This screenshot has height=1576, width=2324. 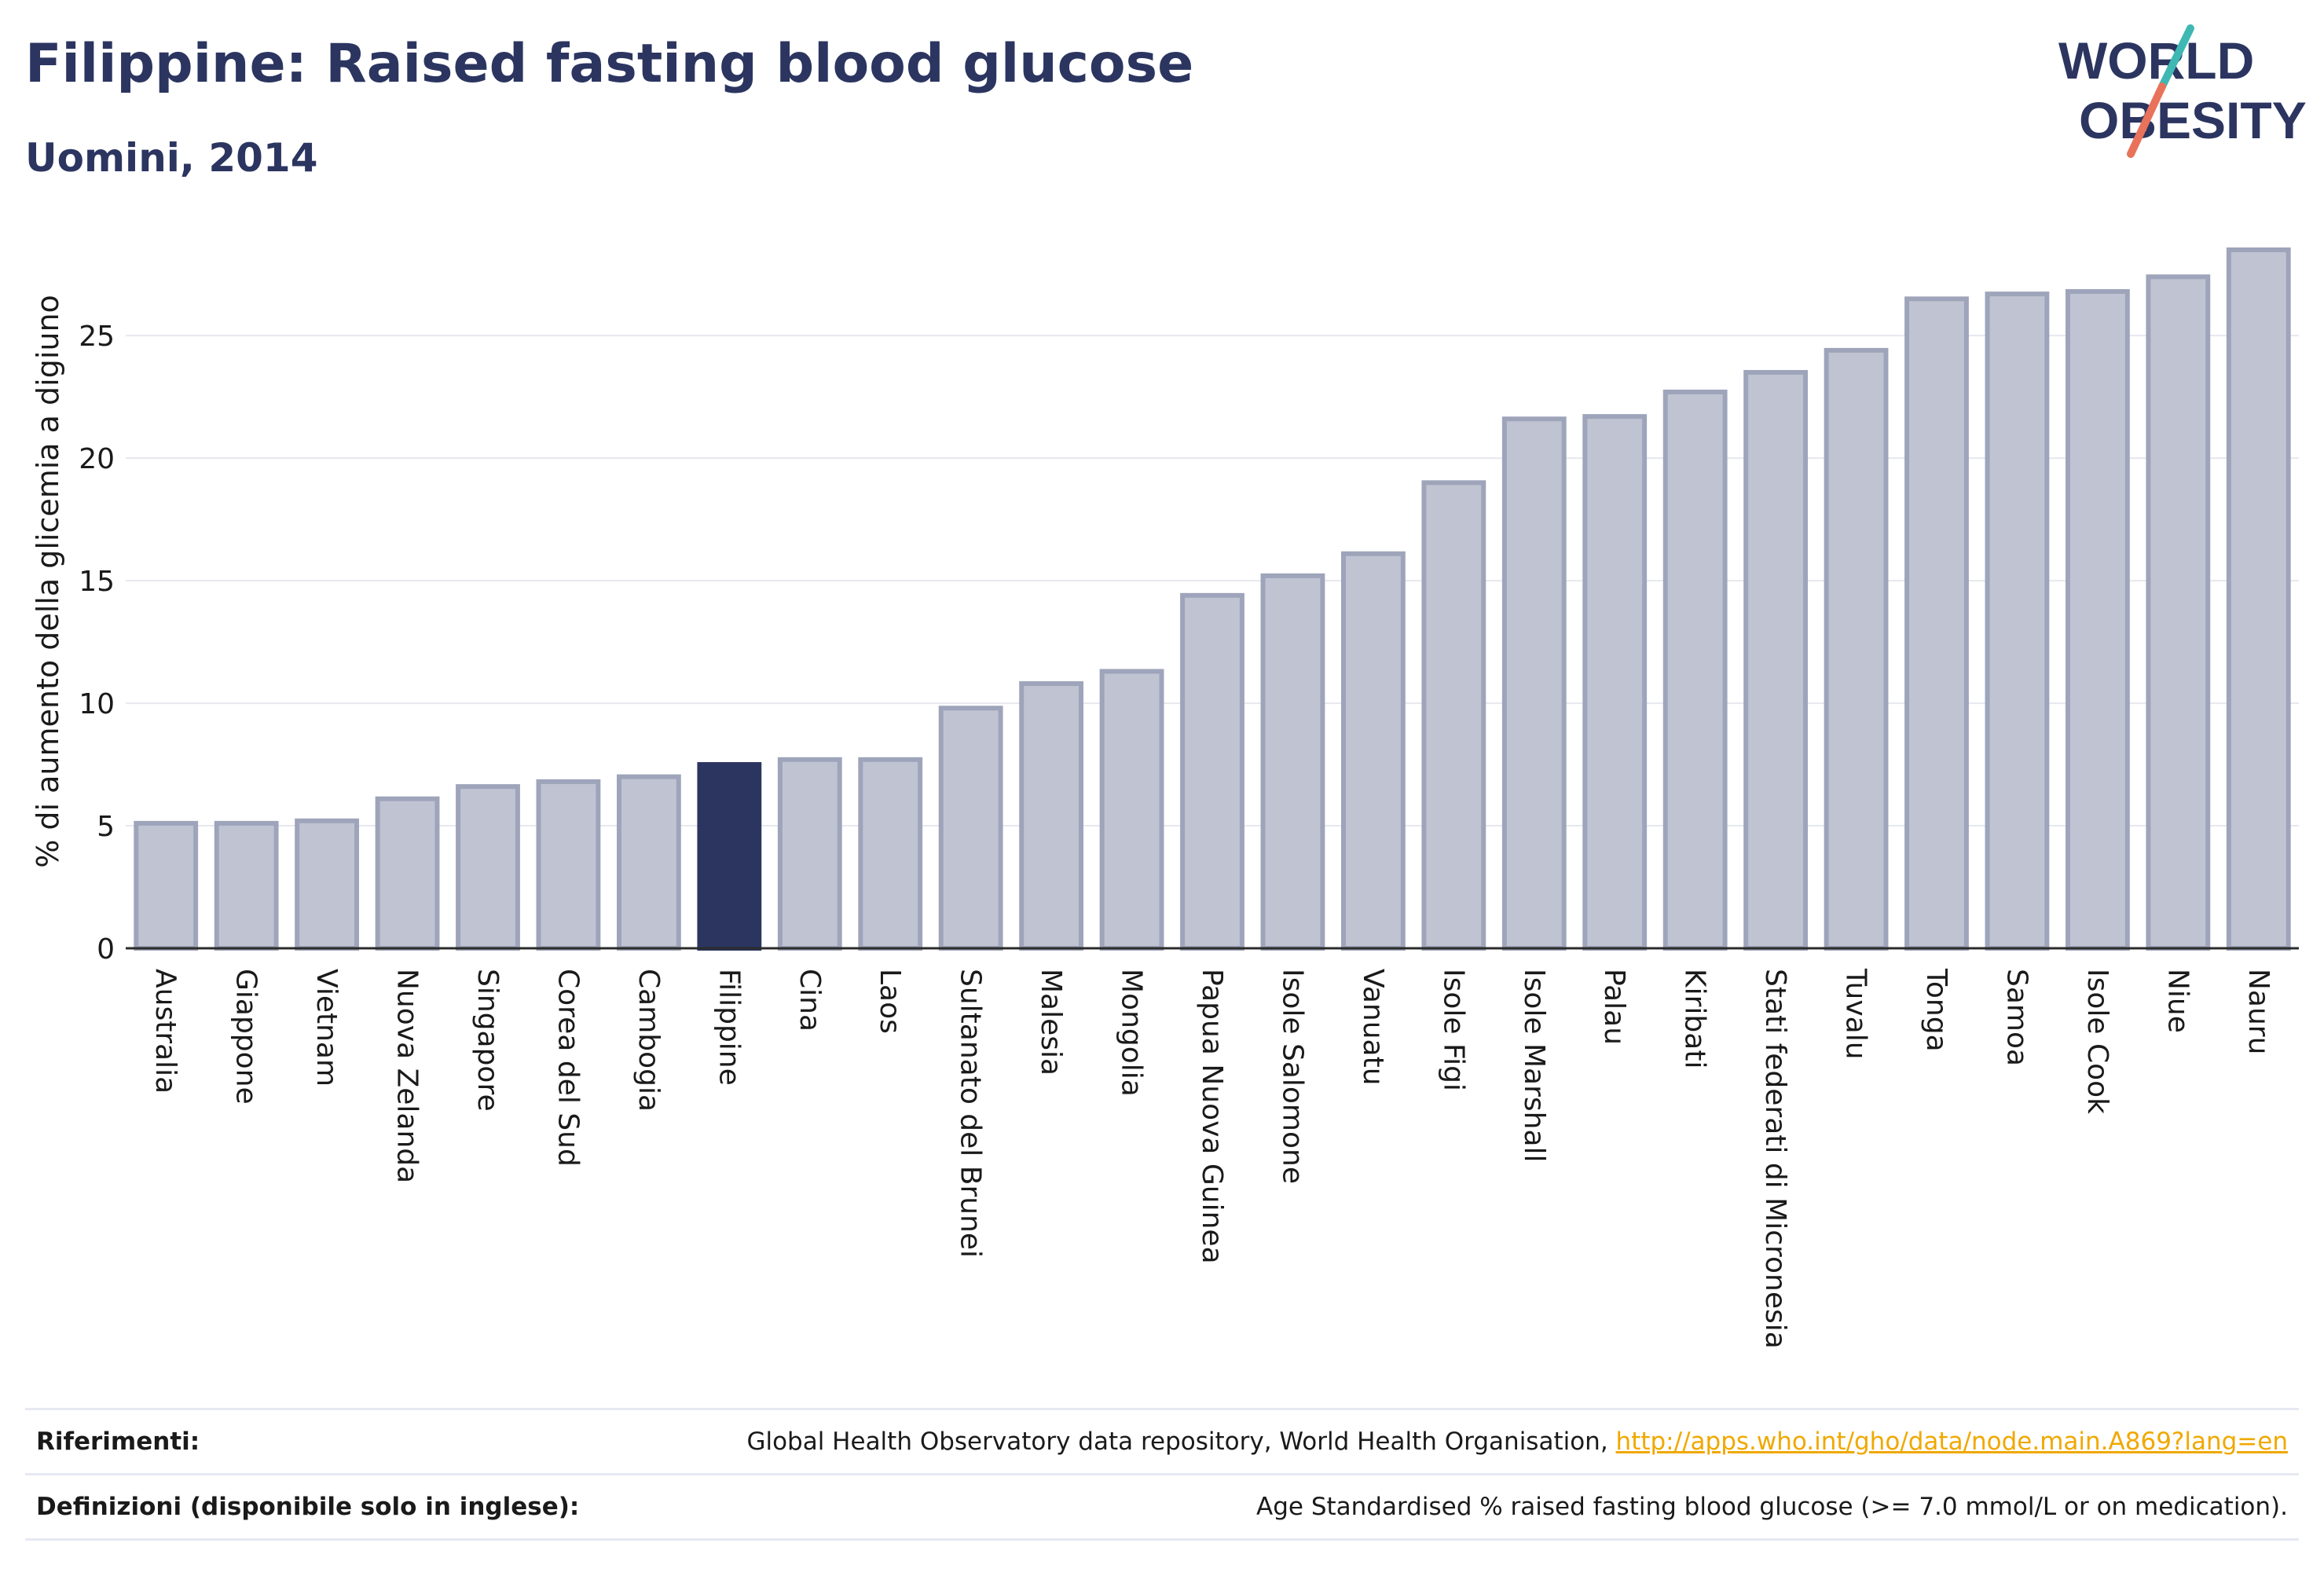 What do you see at coordinates (1212, 771) in the screenshot?
I see `bar-papua-nuova-guinea` at bounding box center [1212, 771].